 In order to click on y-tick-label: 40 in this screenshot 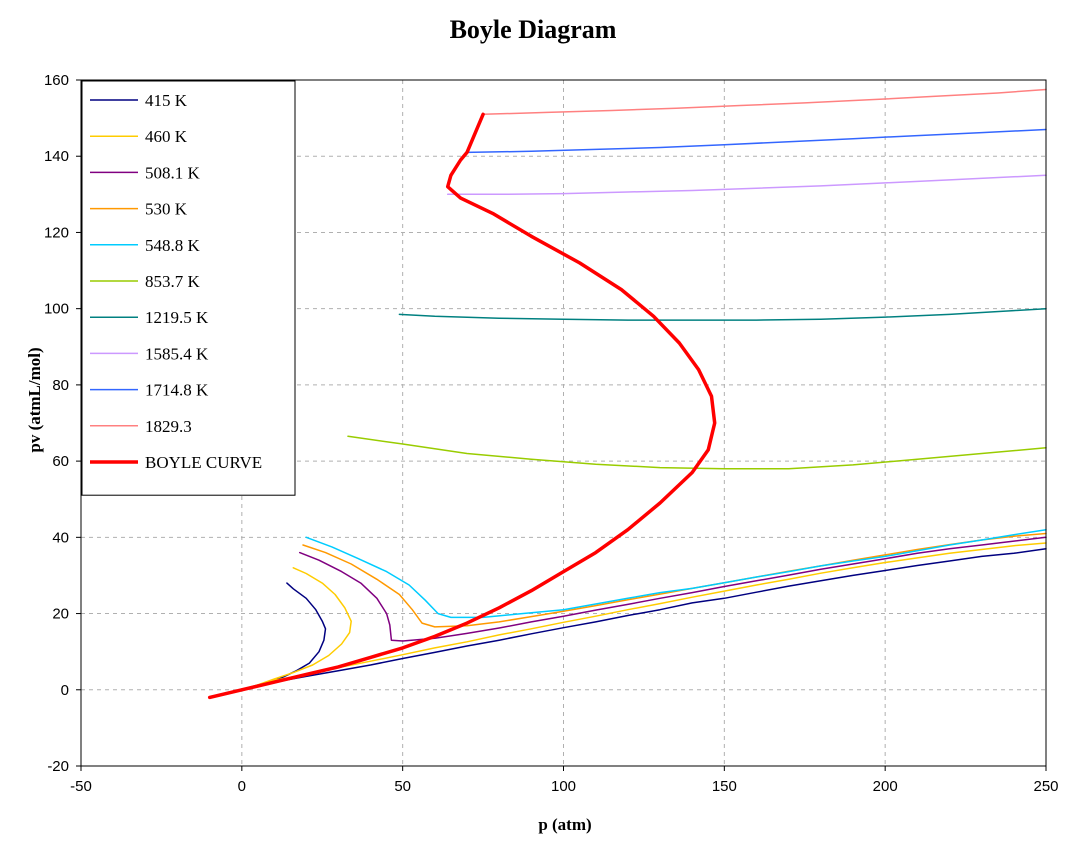, I will do `click(60, 537)`.